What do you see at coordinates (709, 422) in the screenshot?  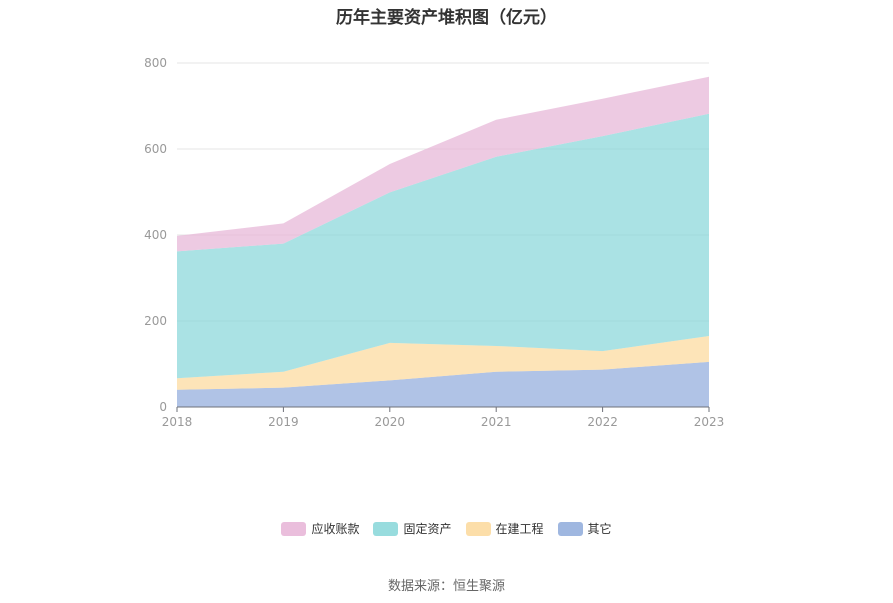 I see `x-tick-label: 2023` at bounding box center [709, 422].